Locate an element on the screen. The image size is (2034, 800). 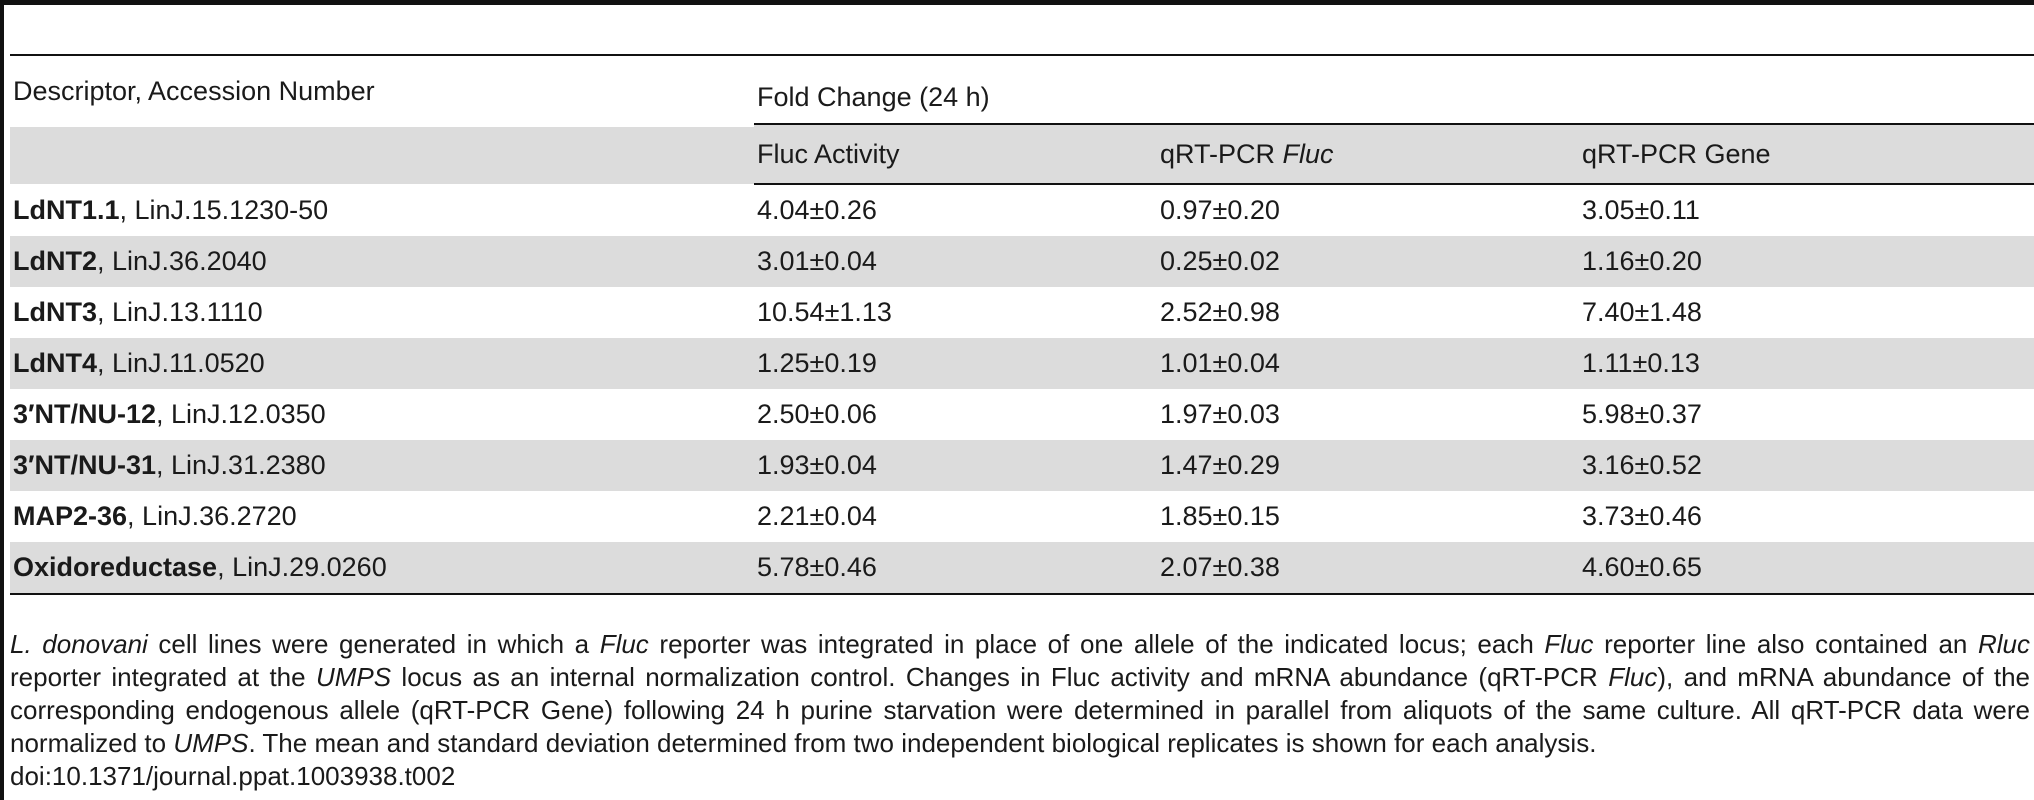
fluc-activity-cell: 5.78±0.46 is located at coordinates (955, 568).